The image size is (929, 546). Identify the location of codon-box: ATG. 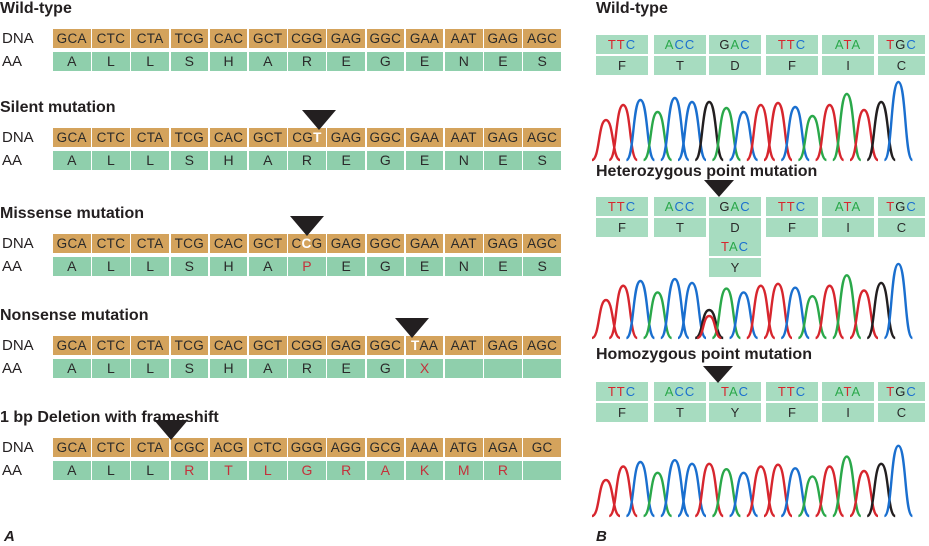
(464, 447).